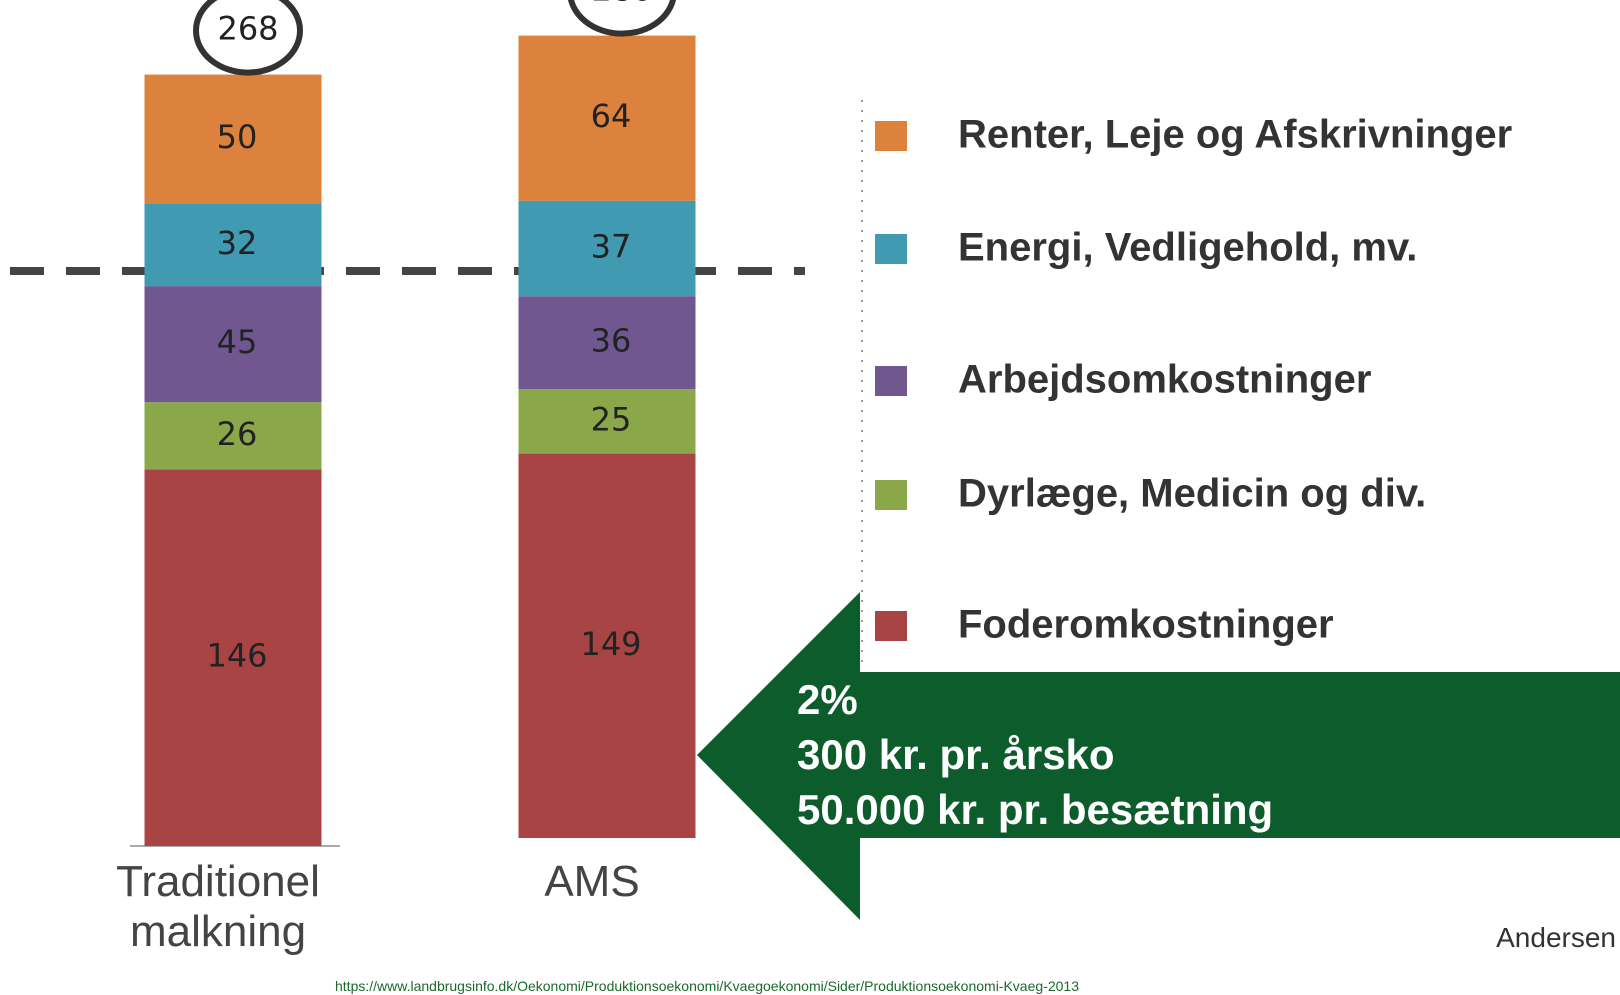 The width and height of the screenshot is (1620, 995). Describe the element at coordinates (237, 342) in the screenshot. I see `segment-label: 45` at that location.